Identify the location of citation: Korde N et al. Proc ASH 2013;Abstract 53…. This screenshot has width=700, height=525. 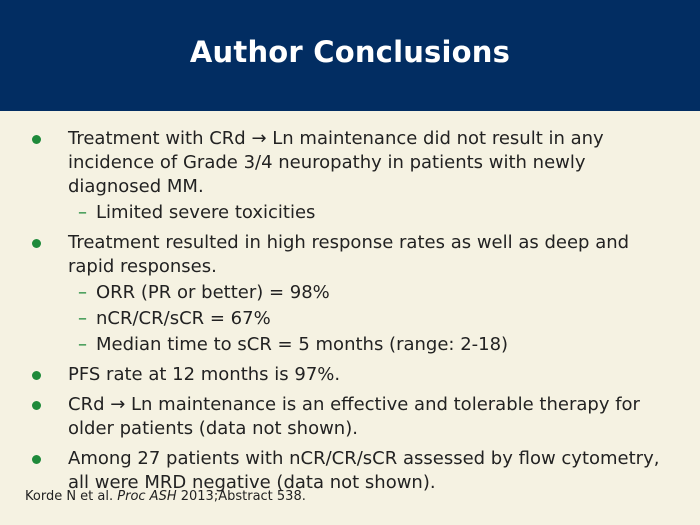
(165, 496).